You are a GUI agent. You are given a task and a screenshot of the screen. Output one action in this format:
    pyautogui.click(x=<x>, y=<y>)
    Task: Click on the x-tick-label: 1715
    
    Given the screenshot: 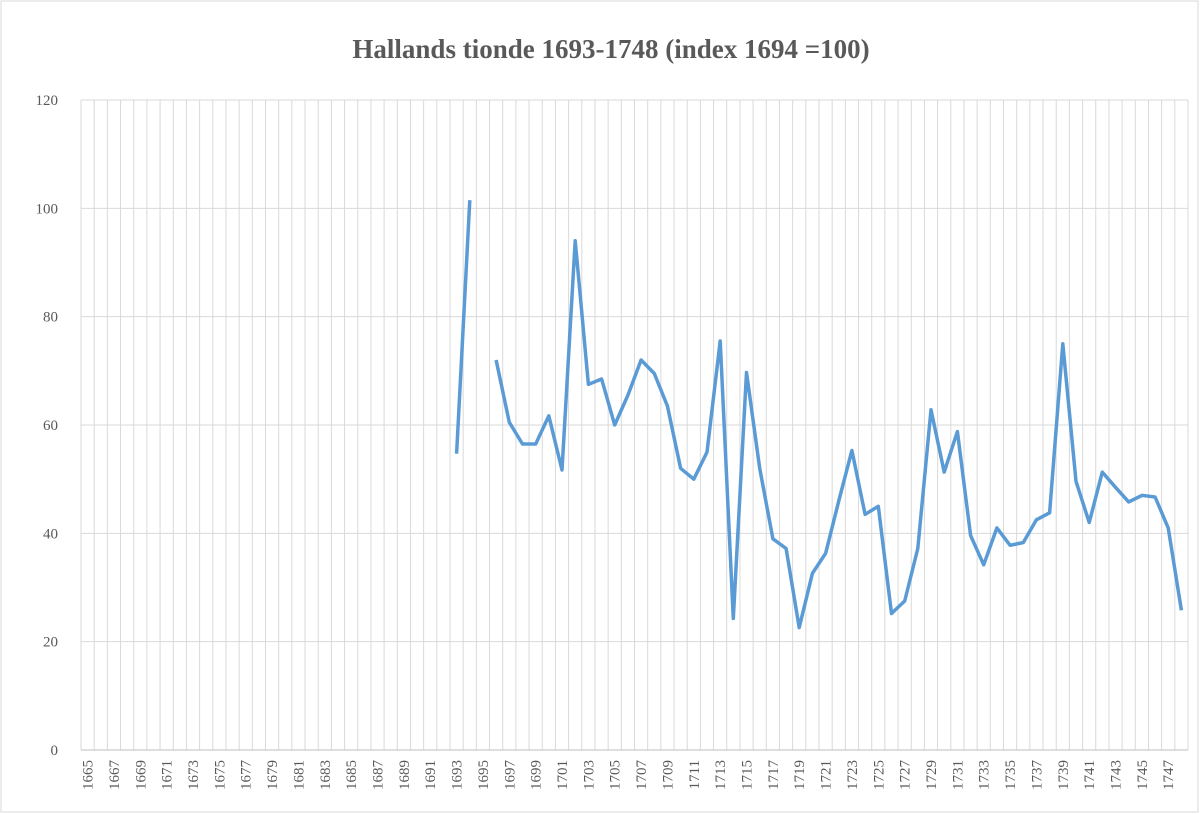 What is the action you would take?
    pyautogui.click(x=748, y=775)
    